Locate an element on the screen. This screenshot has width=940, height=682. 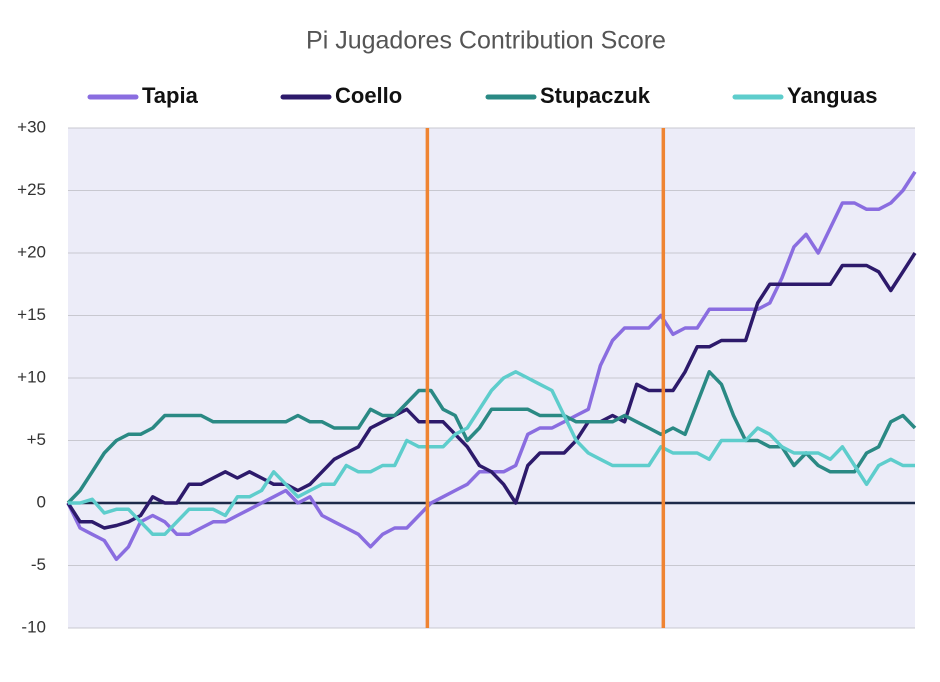
chart-title: Pi Jugadores Contribution Score is located at coordinates (486, 41).